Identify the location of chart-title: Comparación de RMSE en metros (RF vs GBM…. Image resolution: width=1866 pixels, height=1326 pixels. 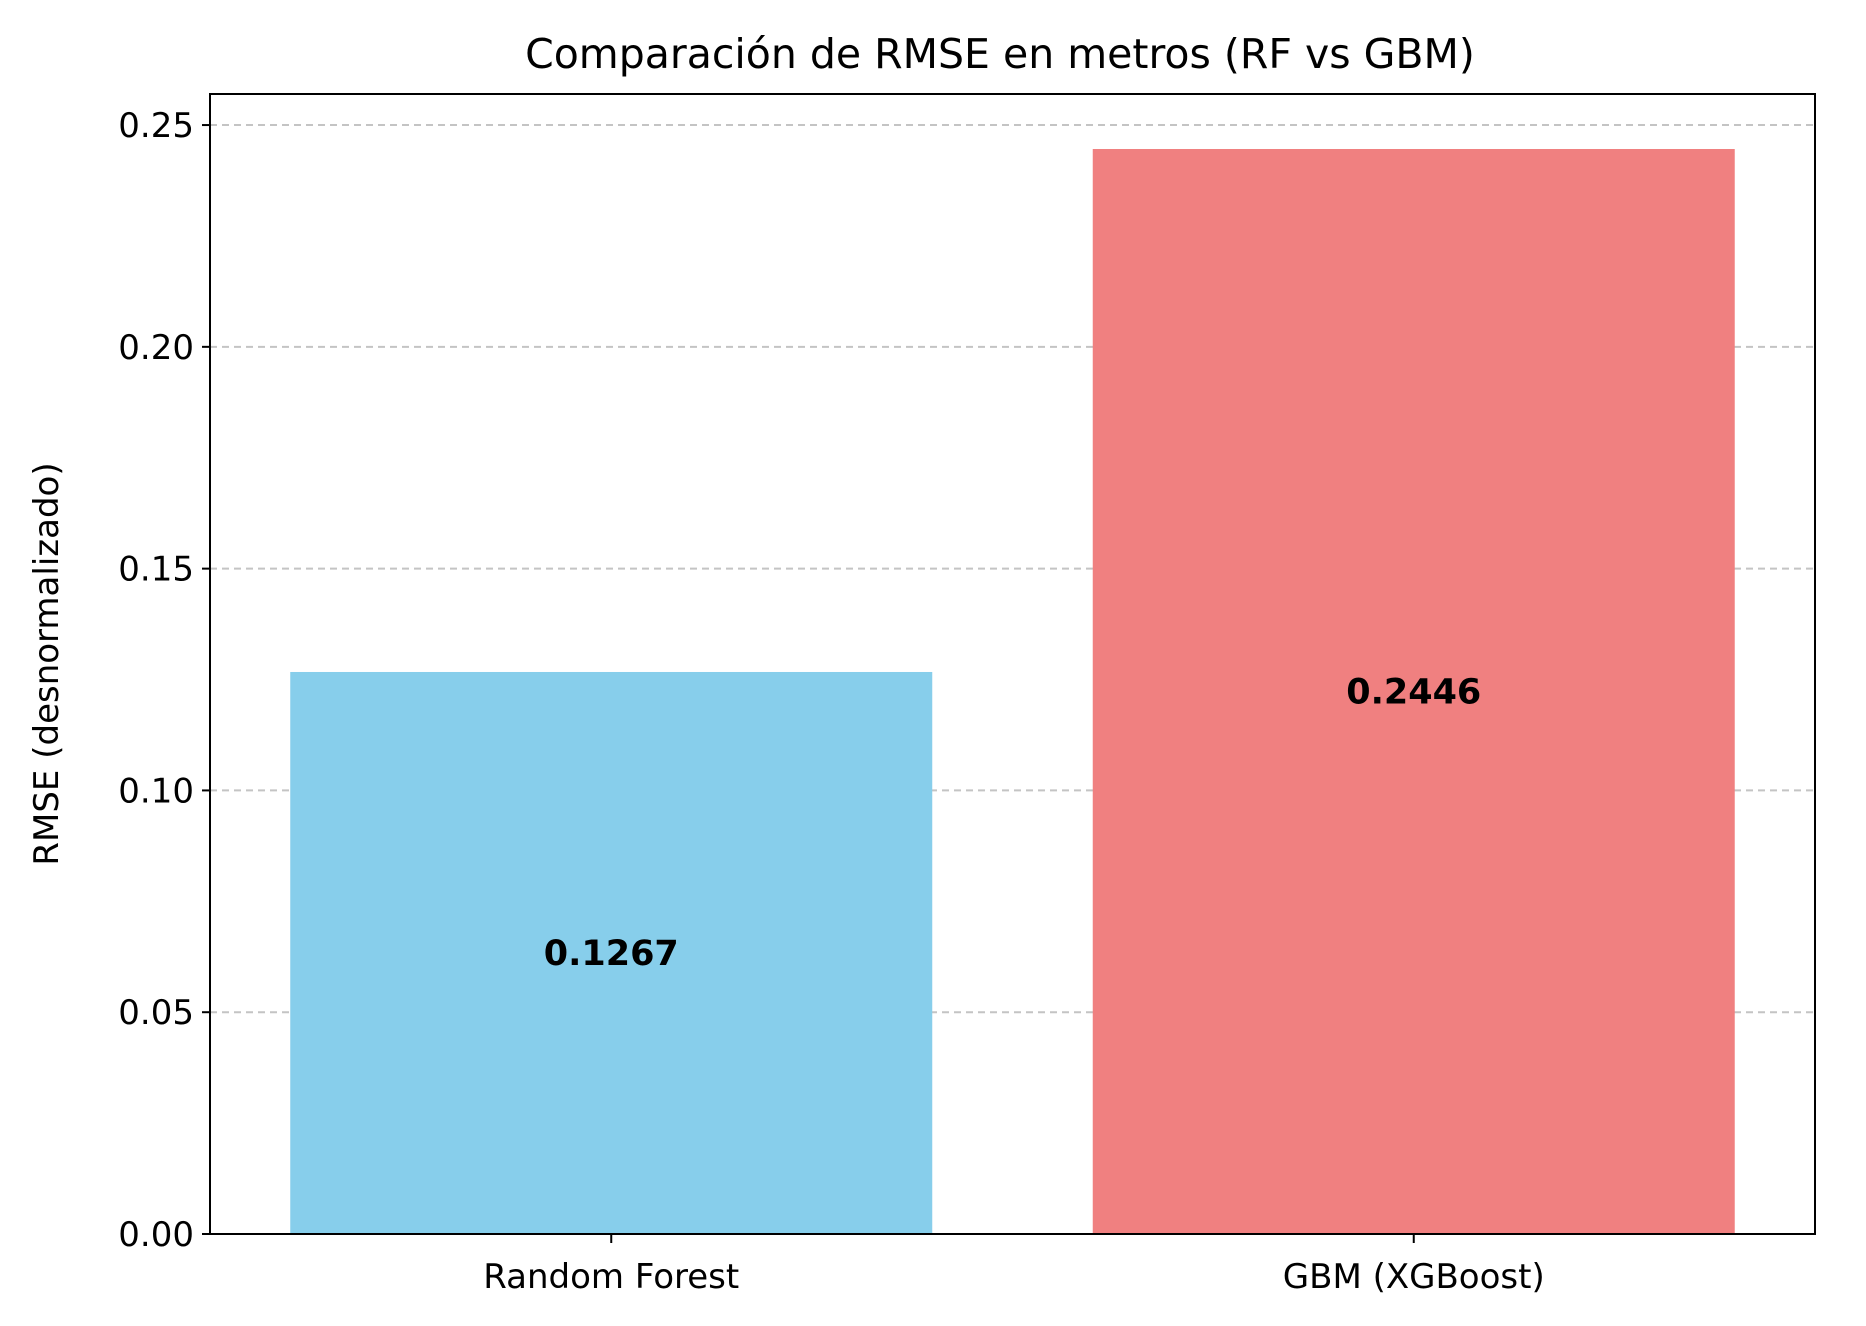
(1000, 54).